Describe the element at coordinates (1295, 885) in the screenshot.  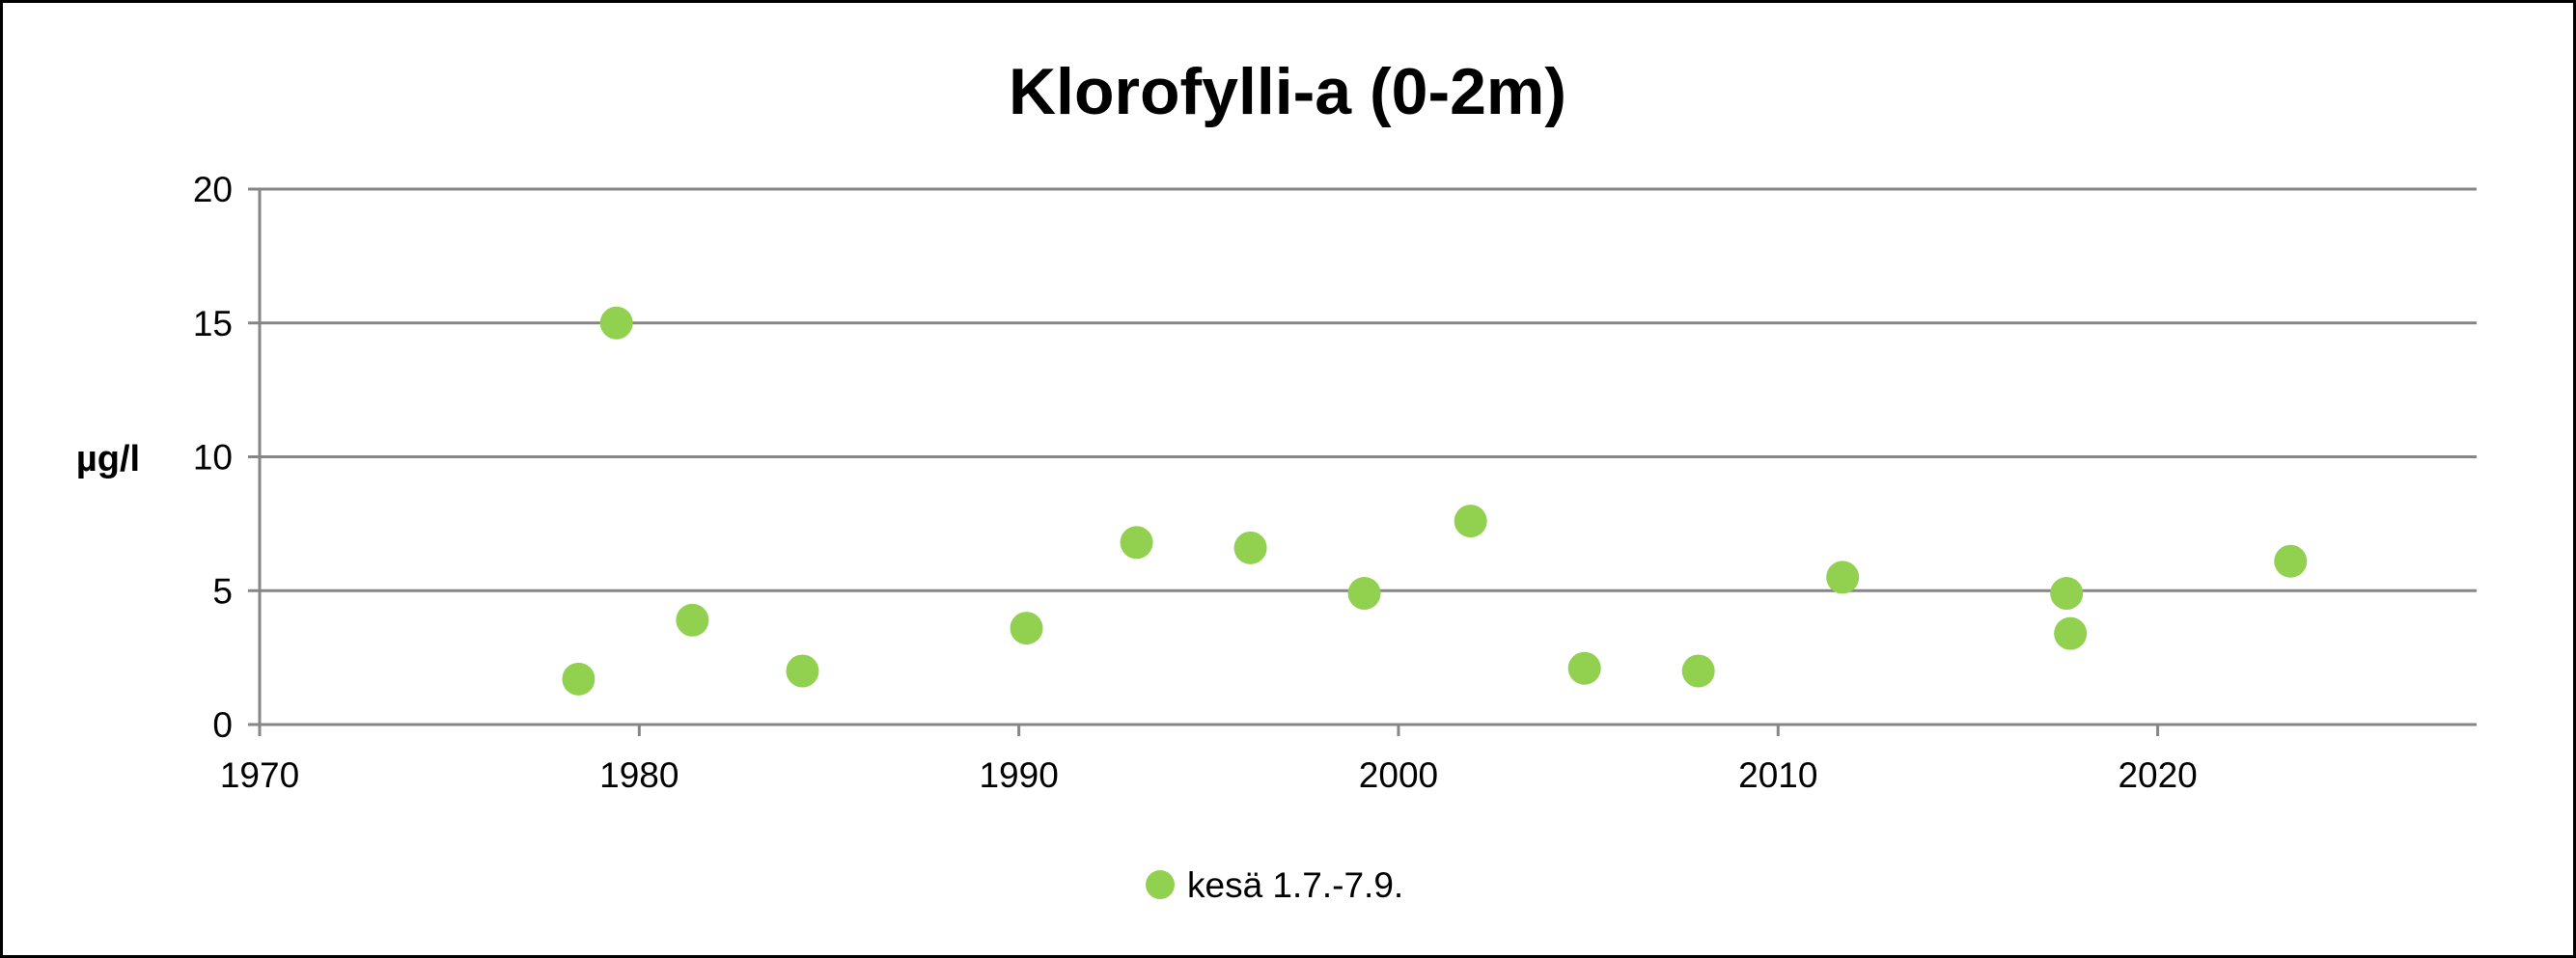
I see `legend-label: kesä 1.7.-7.9.` at that location.